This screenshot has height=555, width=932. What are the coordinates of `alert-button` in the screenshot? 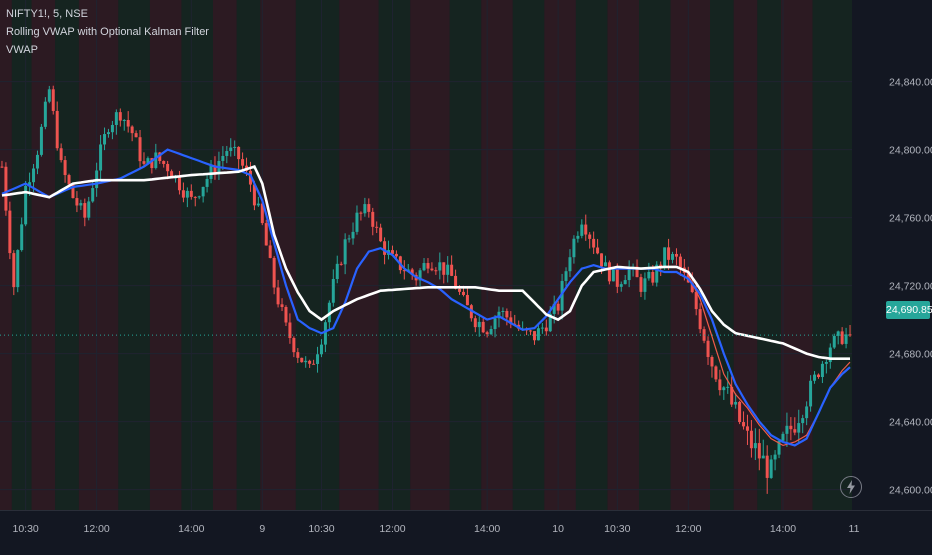 It's located at (851, 487).